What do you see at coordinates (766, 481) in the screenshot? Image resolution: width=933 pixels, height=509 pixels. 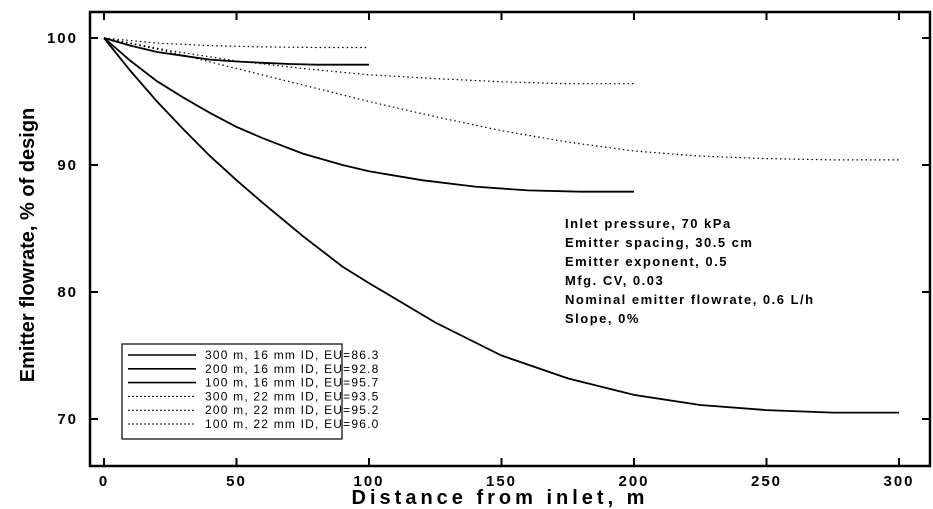 I see `x-tick-label: 250` at bounding box center [766, 481].